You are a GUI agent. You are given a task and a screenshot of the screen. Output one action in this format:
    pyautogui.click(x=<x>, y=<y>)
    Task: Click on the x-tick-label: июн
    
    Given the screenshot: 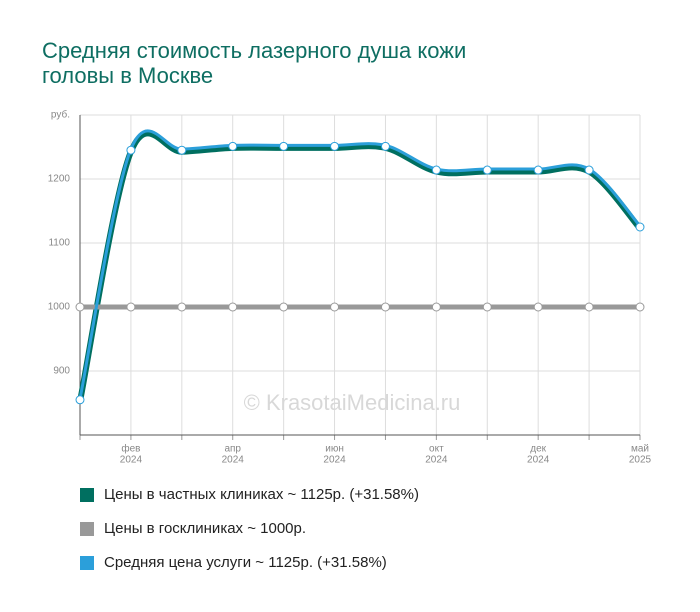 What is the action you would take?
    pyautogui.click(x=334, y=449)
    